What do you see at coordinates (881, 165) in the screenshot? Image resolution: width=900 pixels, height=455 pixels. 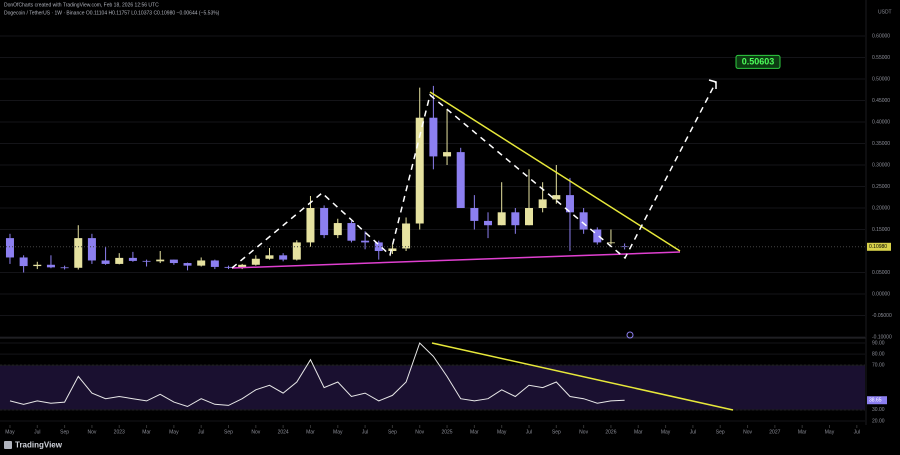 I see `y-tick-label: 0.30000` at bounding box center [881, 165].